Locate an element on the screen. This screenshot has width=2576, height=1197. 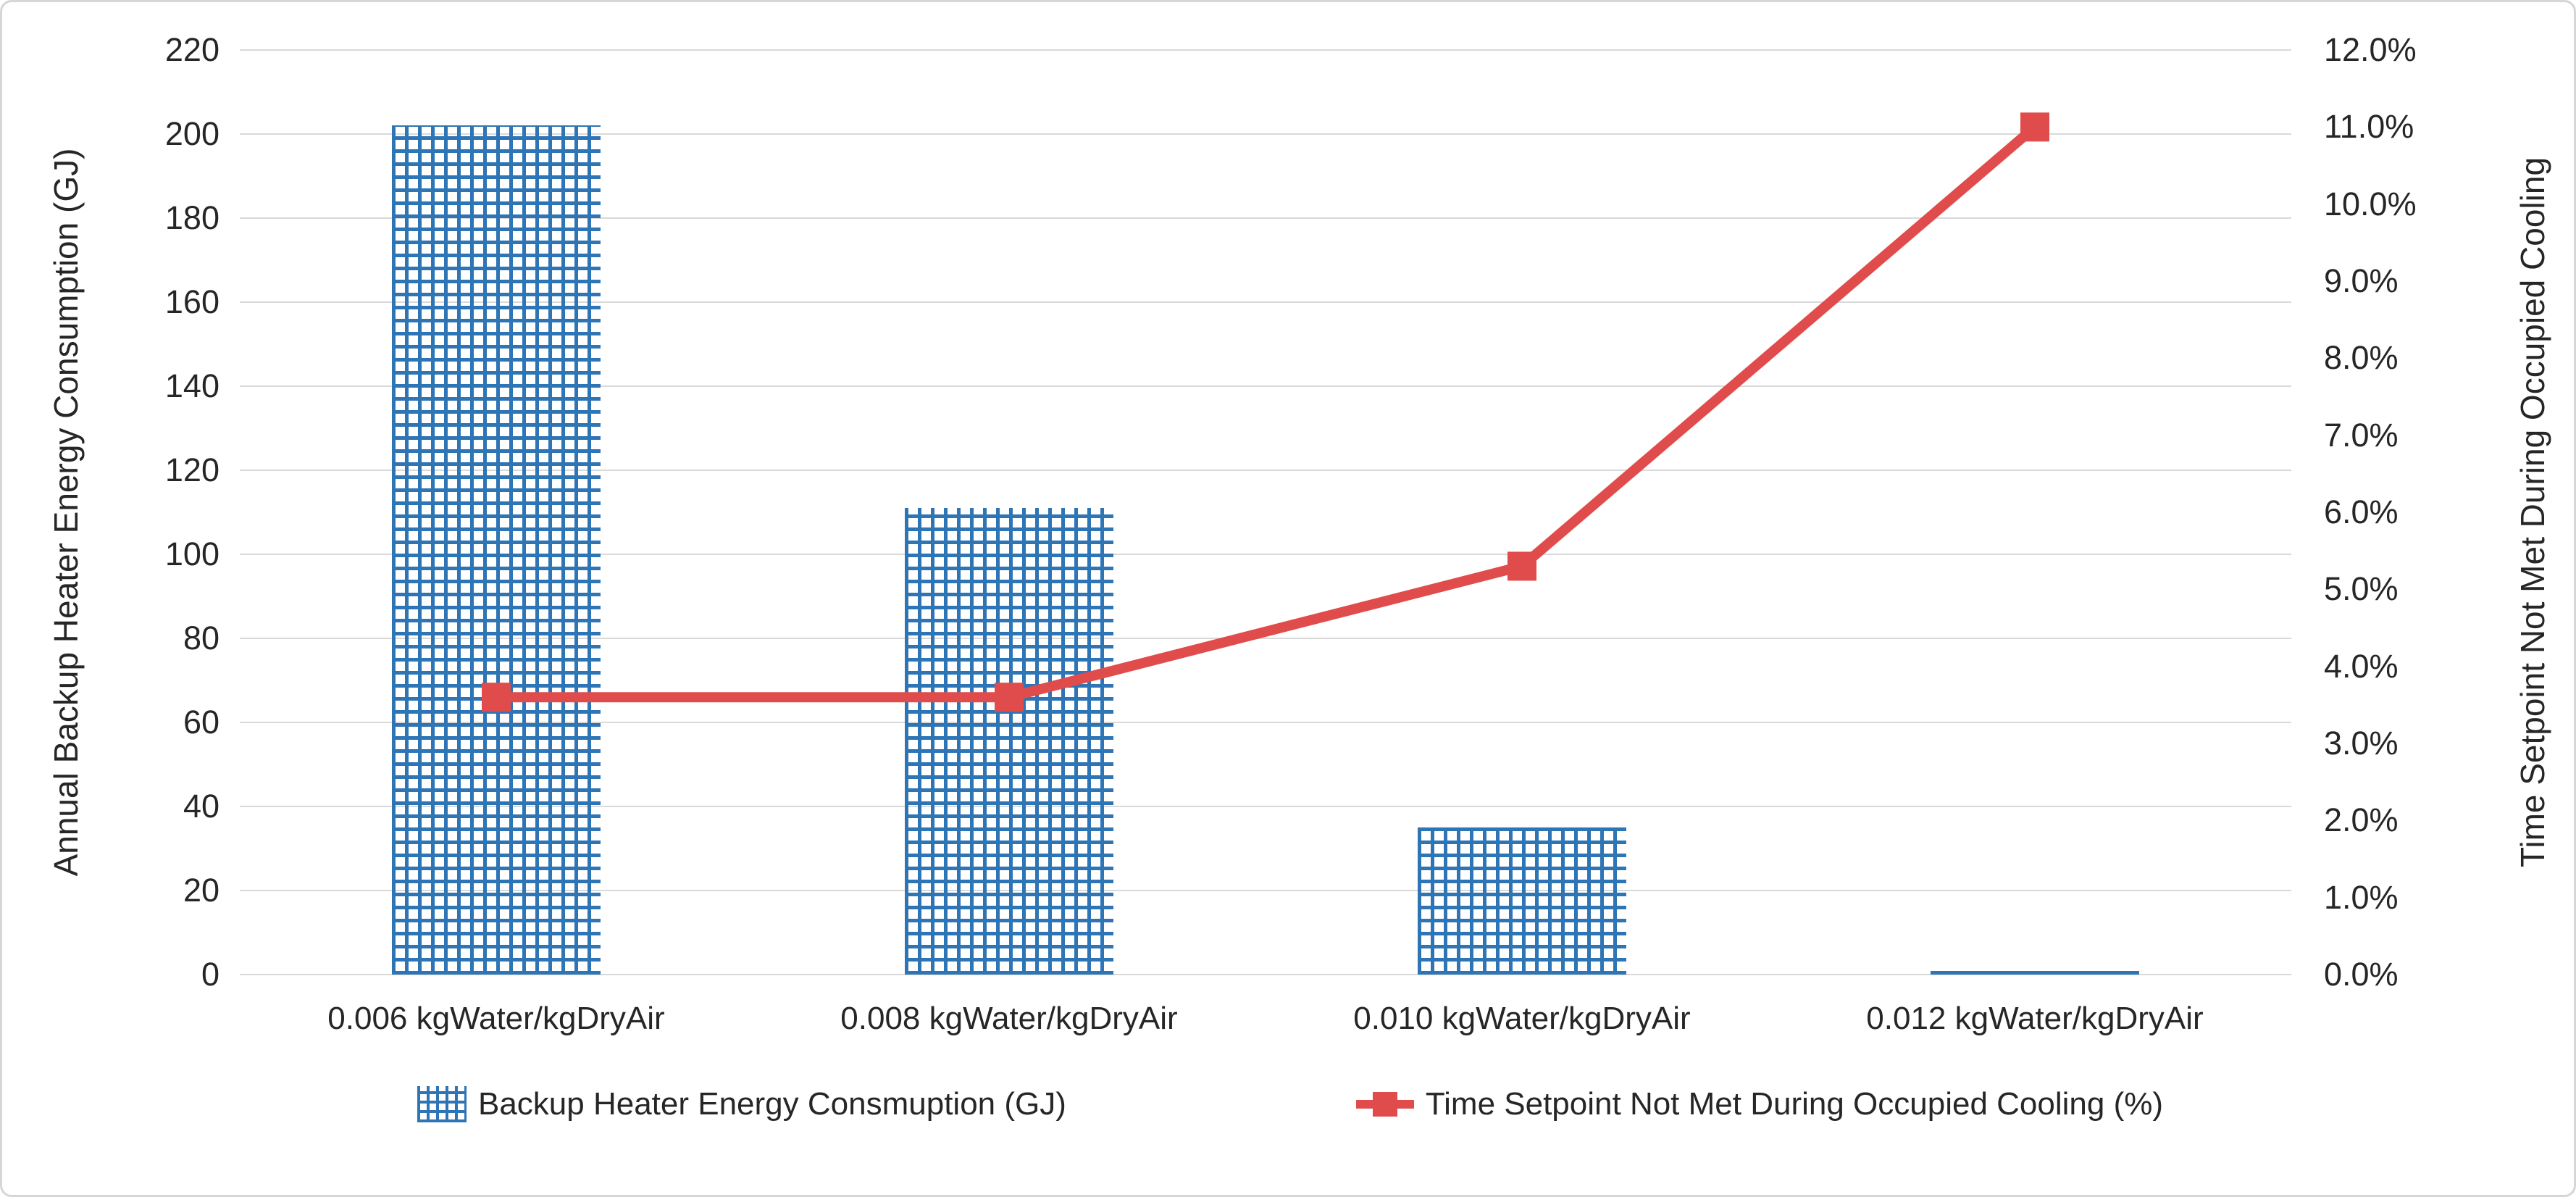
left-axis-tick: 0 is located at coordinates (210, 974).